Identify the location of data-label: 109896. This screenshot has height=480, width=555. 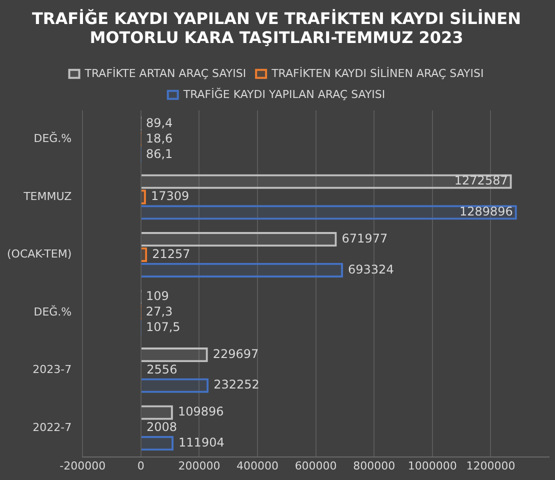
(201, 411).